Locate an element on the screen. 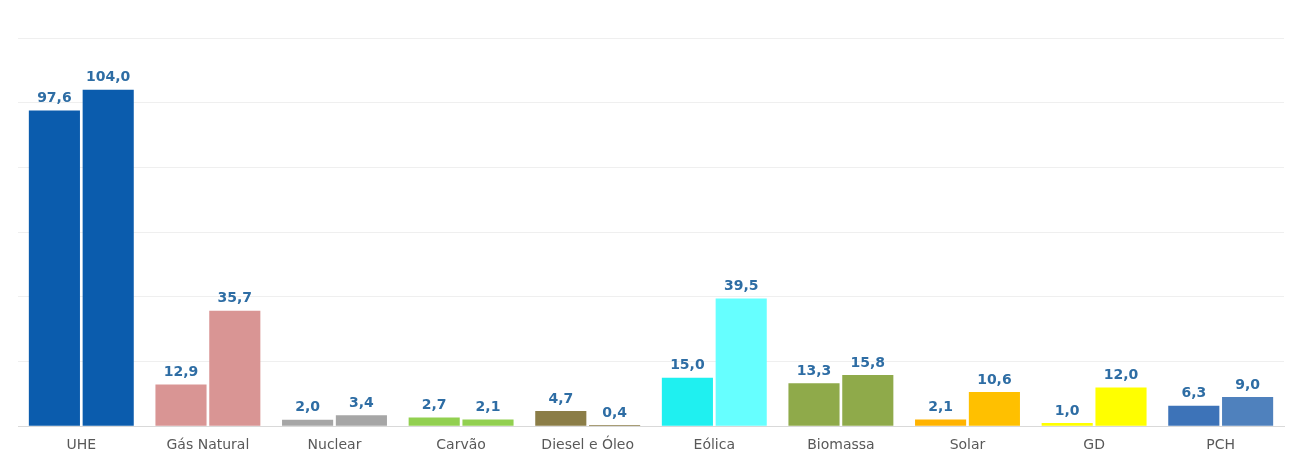  data-label: 6,3 is located at coordinates (1194, 392).